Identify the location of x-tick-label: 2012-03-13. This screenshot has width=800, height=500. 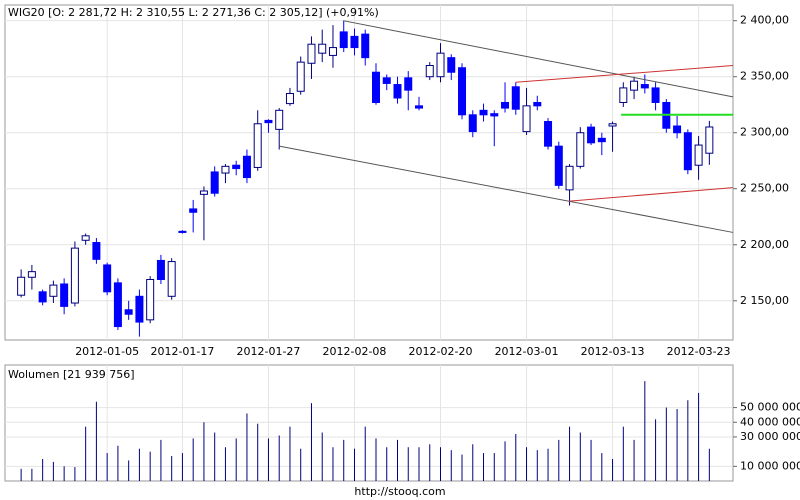
(613, 351).